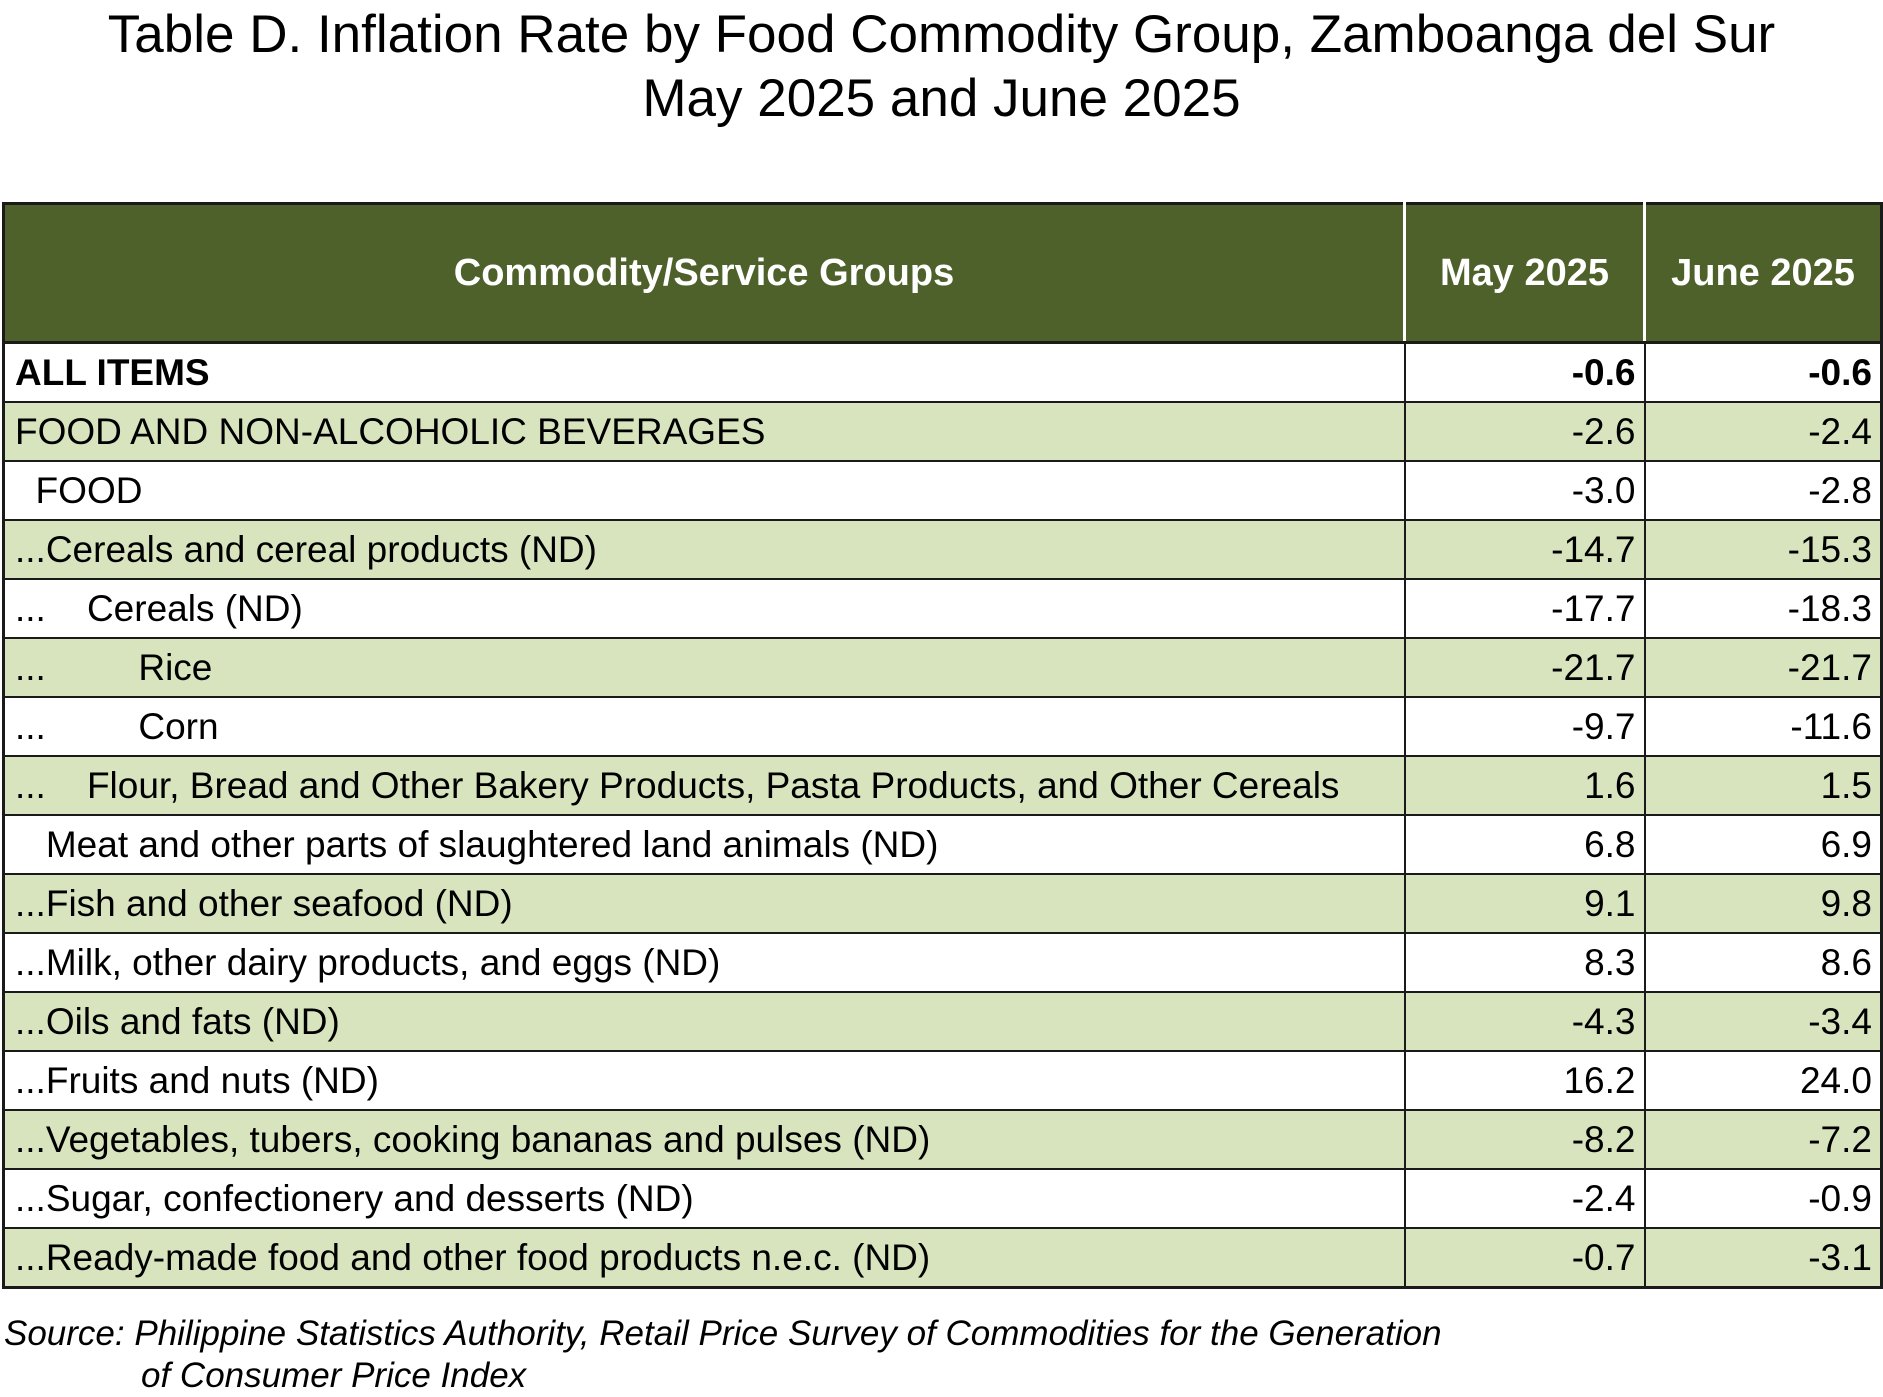  I want to click on row-value-may-2025: 9.1, so click(1524, 903).